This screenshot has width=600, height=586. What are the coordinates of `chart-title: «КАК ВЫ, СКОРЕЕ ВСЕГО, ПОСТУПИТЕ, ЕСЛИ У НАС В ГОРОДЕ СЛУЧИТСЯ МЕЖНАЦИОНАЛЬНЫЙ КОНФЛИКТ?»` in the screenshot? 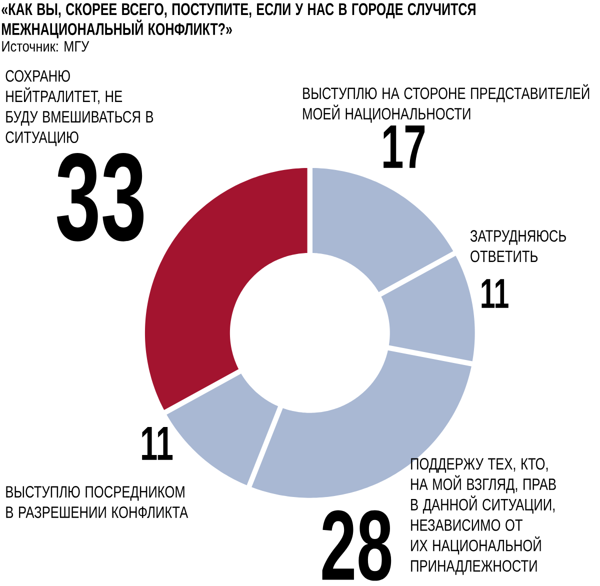 It's located at (239, 20).